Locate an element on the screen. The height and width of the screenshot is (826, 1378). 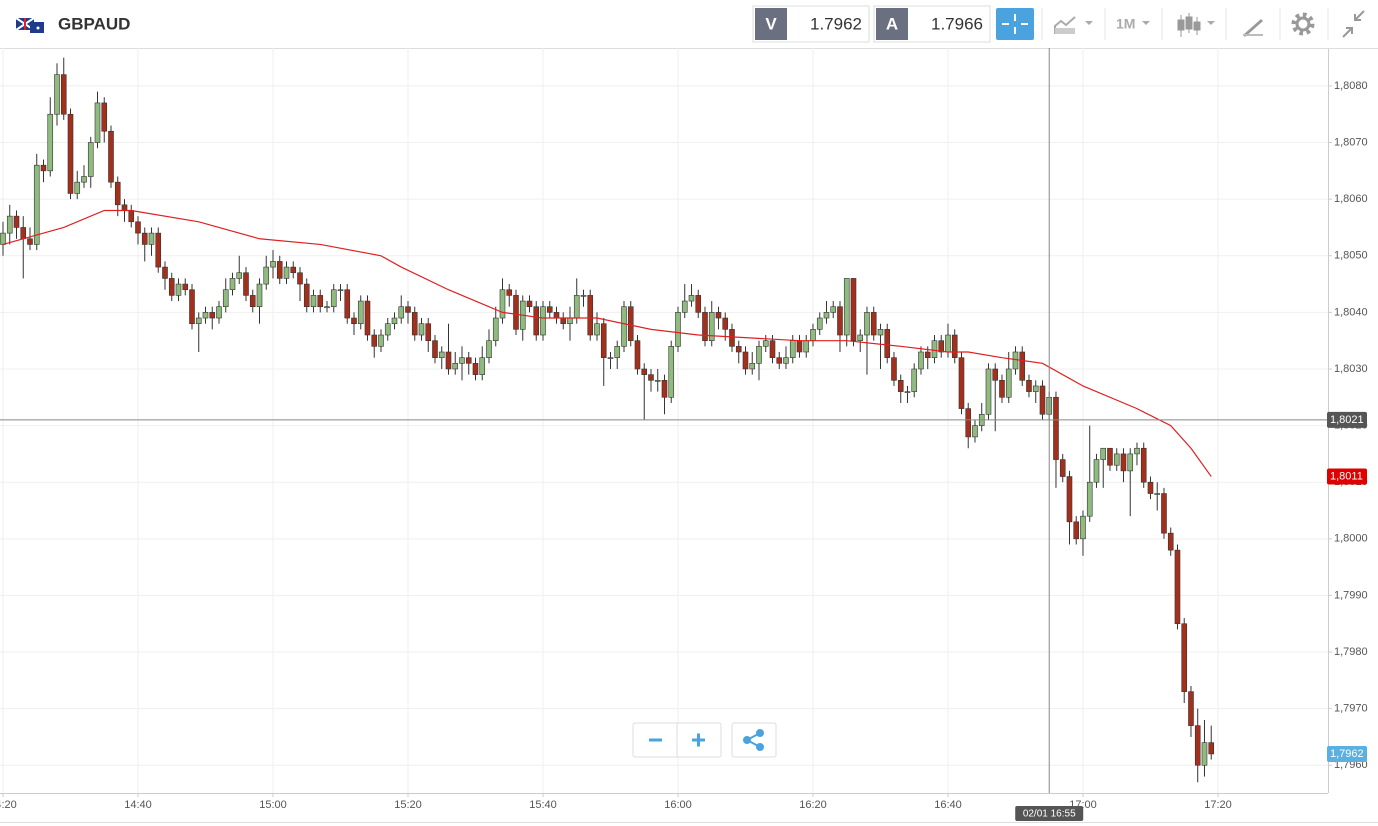
ask-label: A is located at coordinates (892, 23).